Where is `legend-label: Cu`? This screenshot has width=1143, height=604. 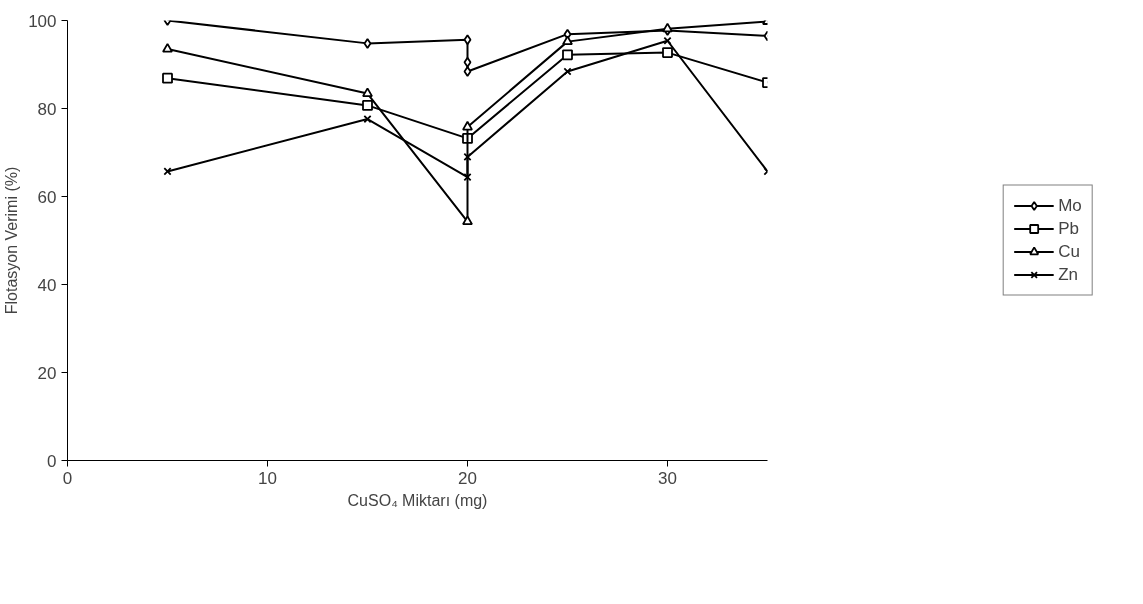 legend-label: Cu is located at coordinates (1069, 251).